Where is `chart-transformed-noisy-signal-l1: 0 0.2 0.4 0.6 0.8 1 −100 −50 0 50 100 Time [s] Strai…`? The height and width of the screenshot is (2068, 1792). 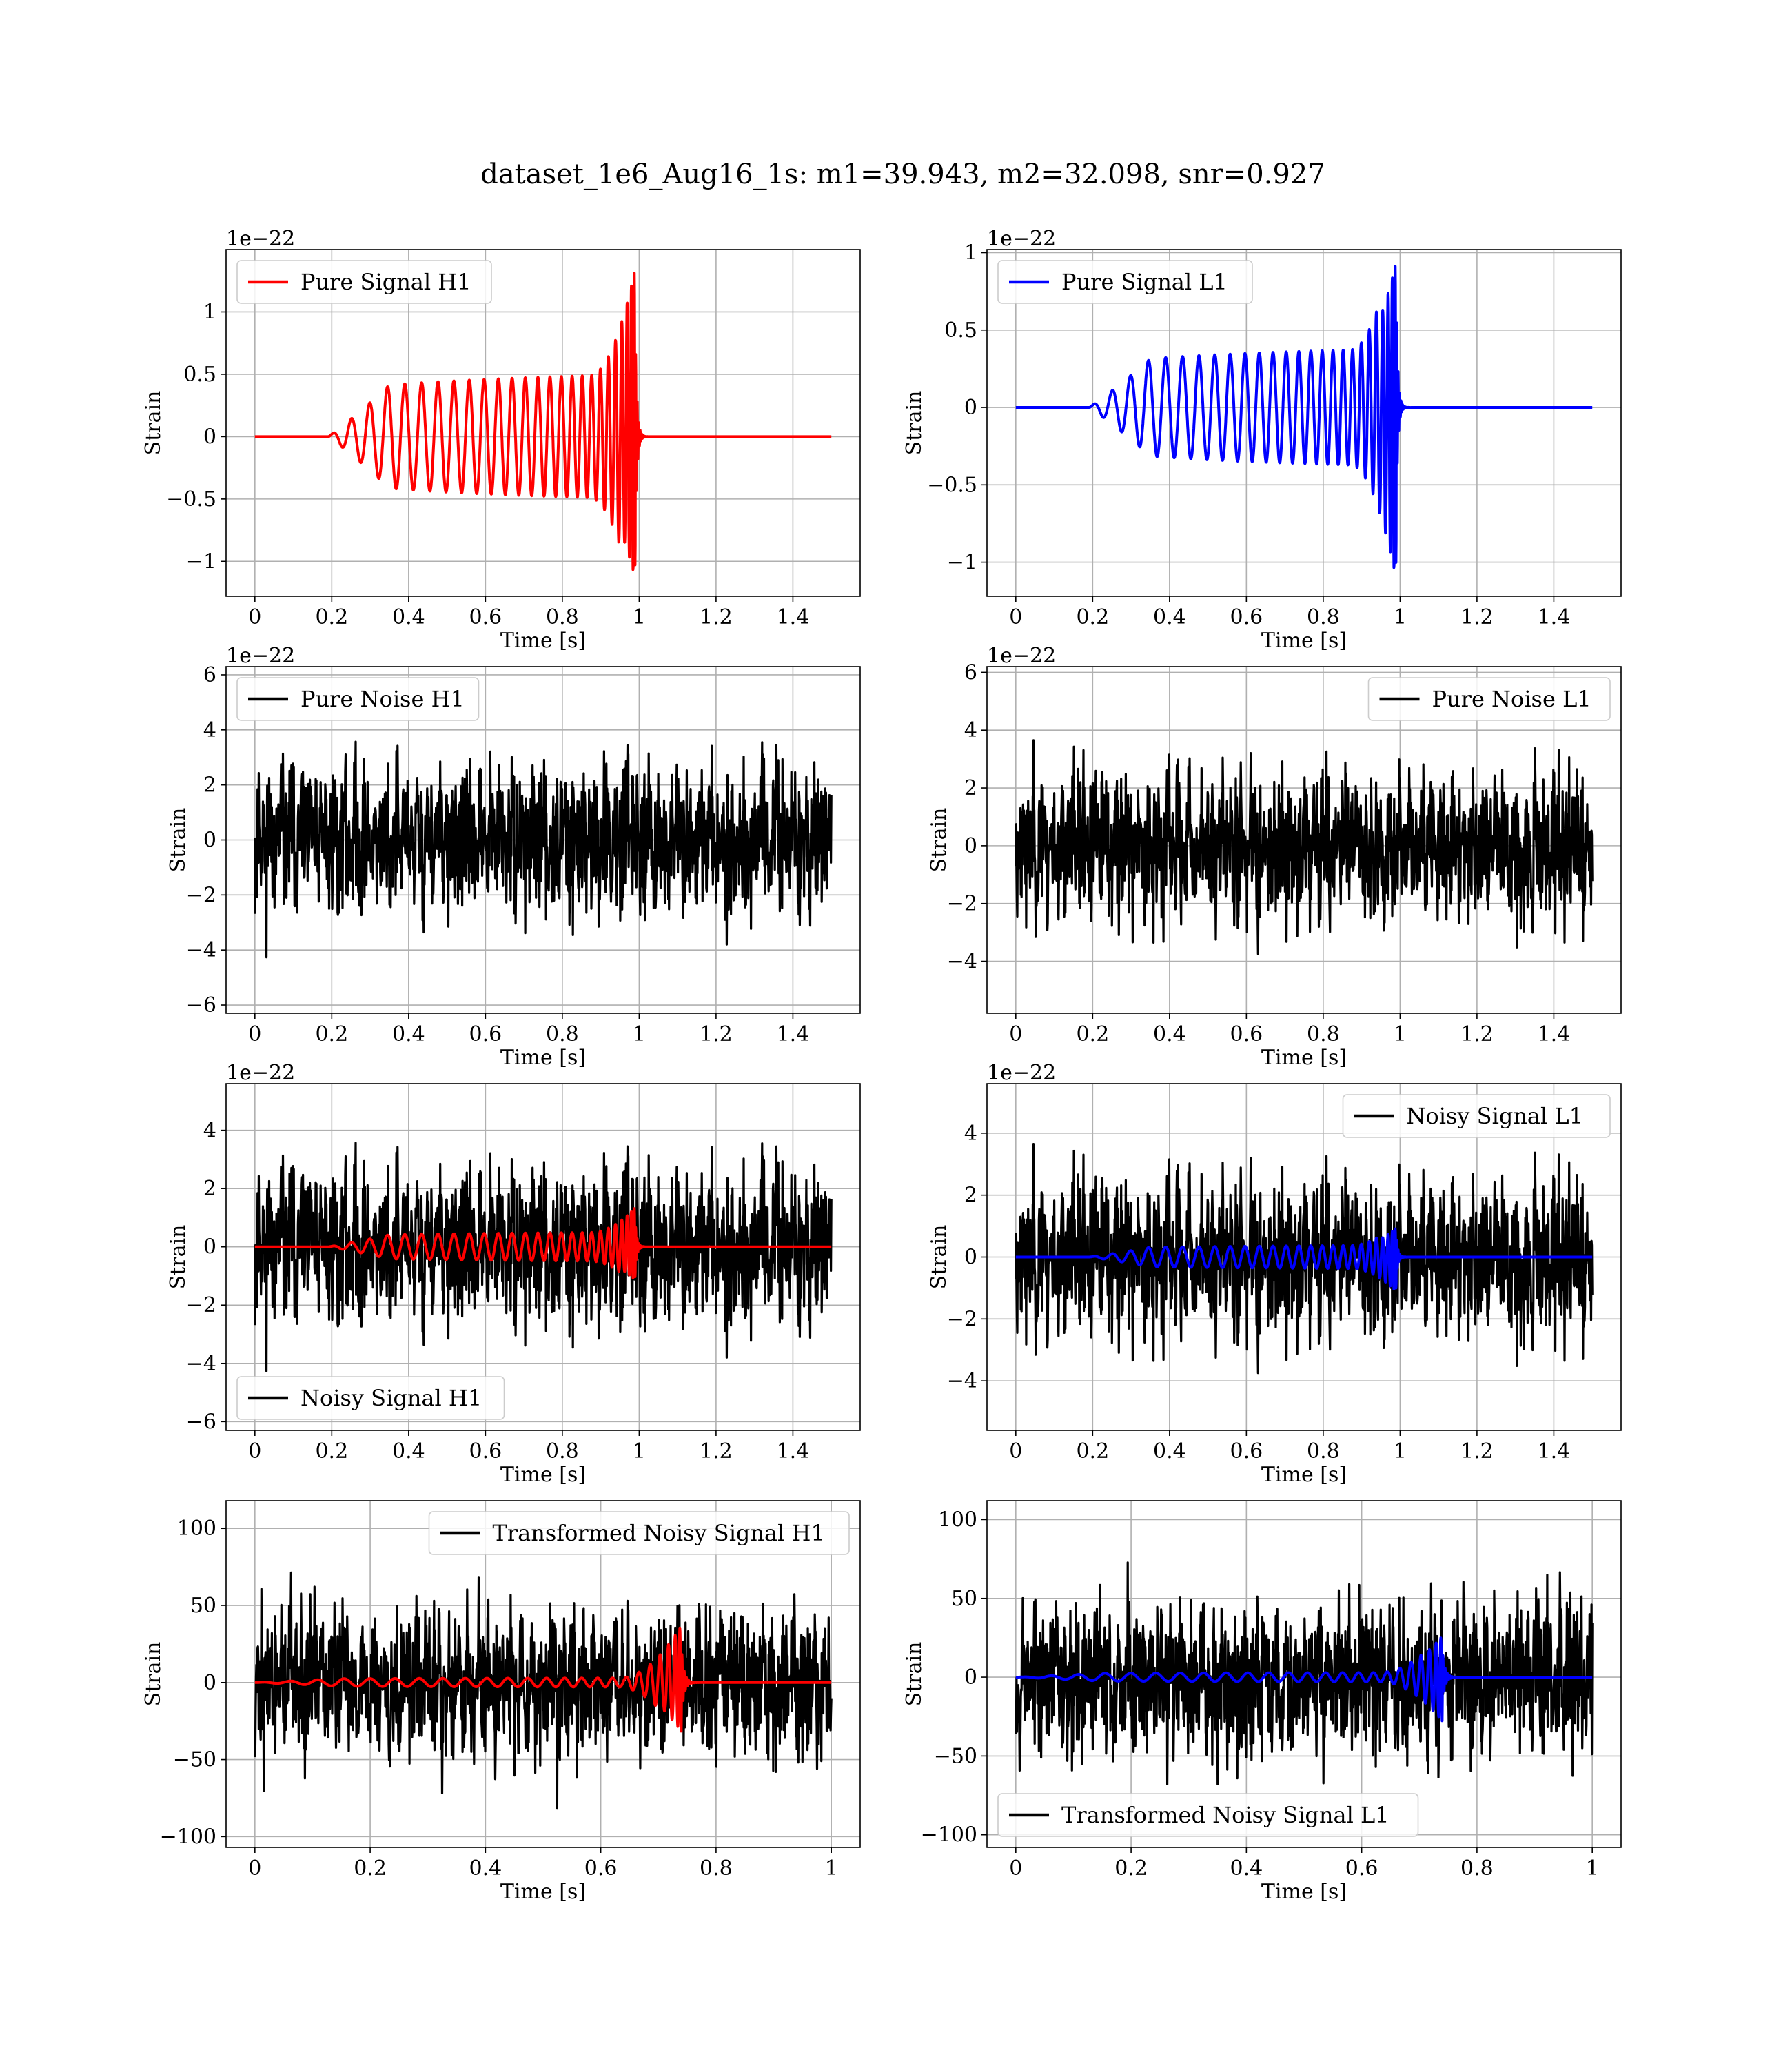
chart-transformed-noisy-signal-l1: 0 0.2 0.4 0.6 0.8 1 −100 −50 0 50 100 Time [s] Strai… is located at coordinates (1262, 1702).